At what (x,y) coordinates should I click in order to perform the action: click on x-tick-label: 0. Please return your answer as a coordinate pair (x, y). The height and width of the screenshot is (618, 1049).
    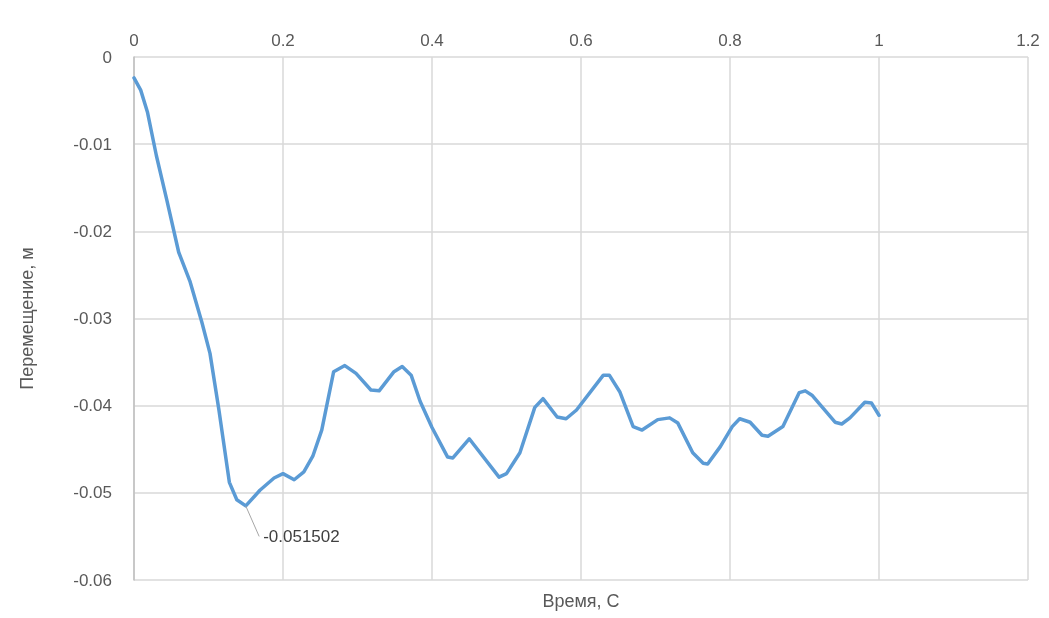
    Looking at the image, I should click on (134, 40).